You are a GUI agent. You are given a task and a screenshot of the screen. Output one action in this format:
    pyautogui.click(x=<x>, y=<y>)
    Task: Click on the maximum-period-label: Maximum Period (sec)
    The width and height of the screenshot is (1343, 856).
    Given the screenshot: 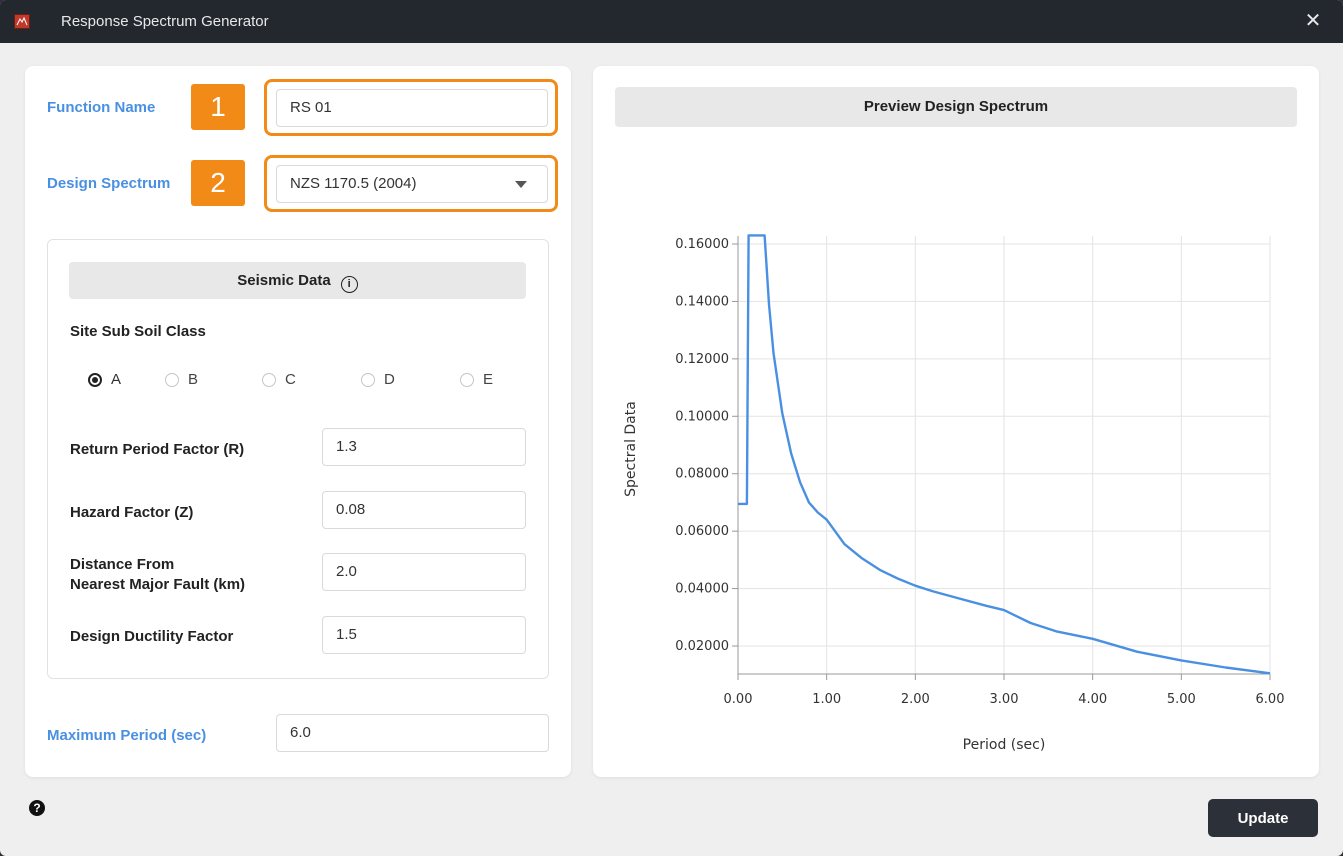 What is the action you would take?
    pyautogui.click(x=127, y=735)
    